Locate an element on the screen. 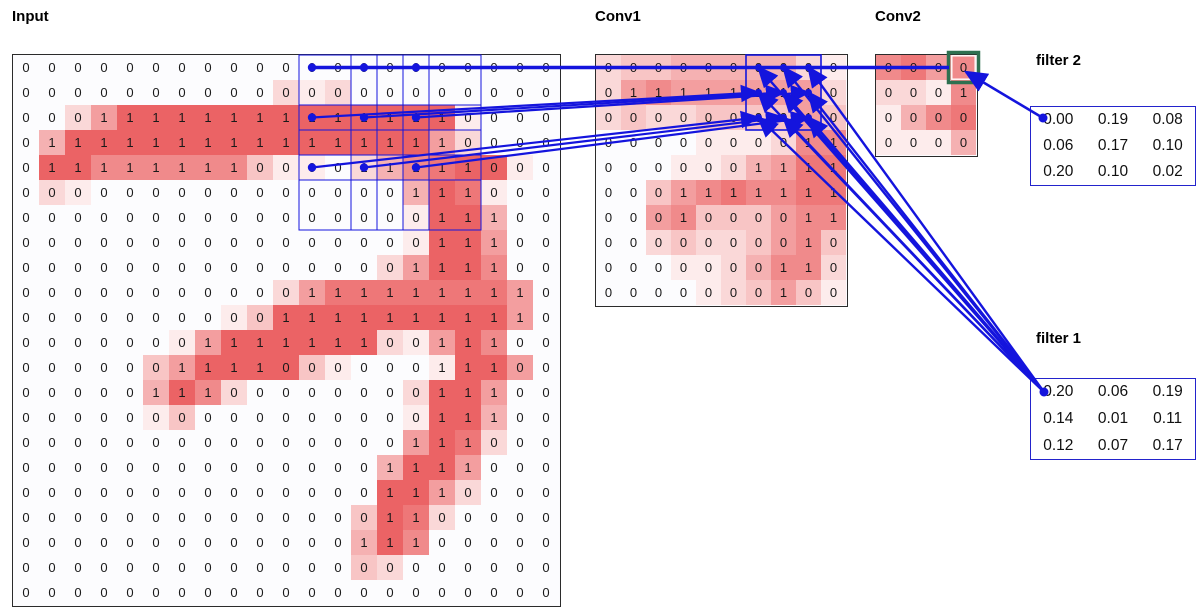 Image resolution: width=1202 pixels, height=615 pixels. filter2-value: 0.06 is located at coordinates (1058, 145).